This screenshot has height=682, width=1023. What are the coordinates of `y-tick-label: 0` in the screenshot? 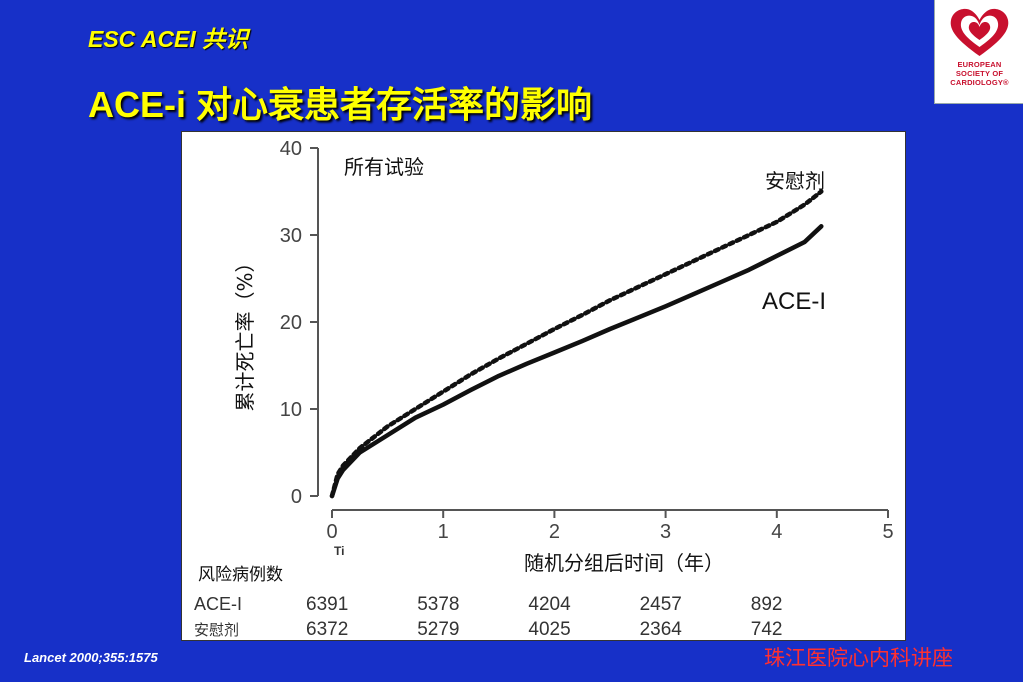 It's located at (296, 497).